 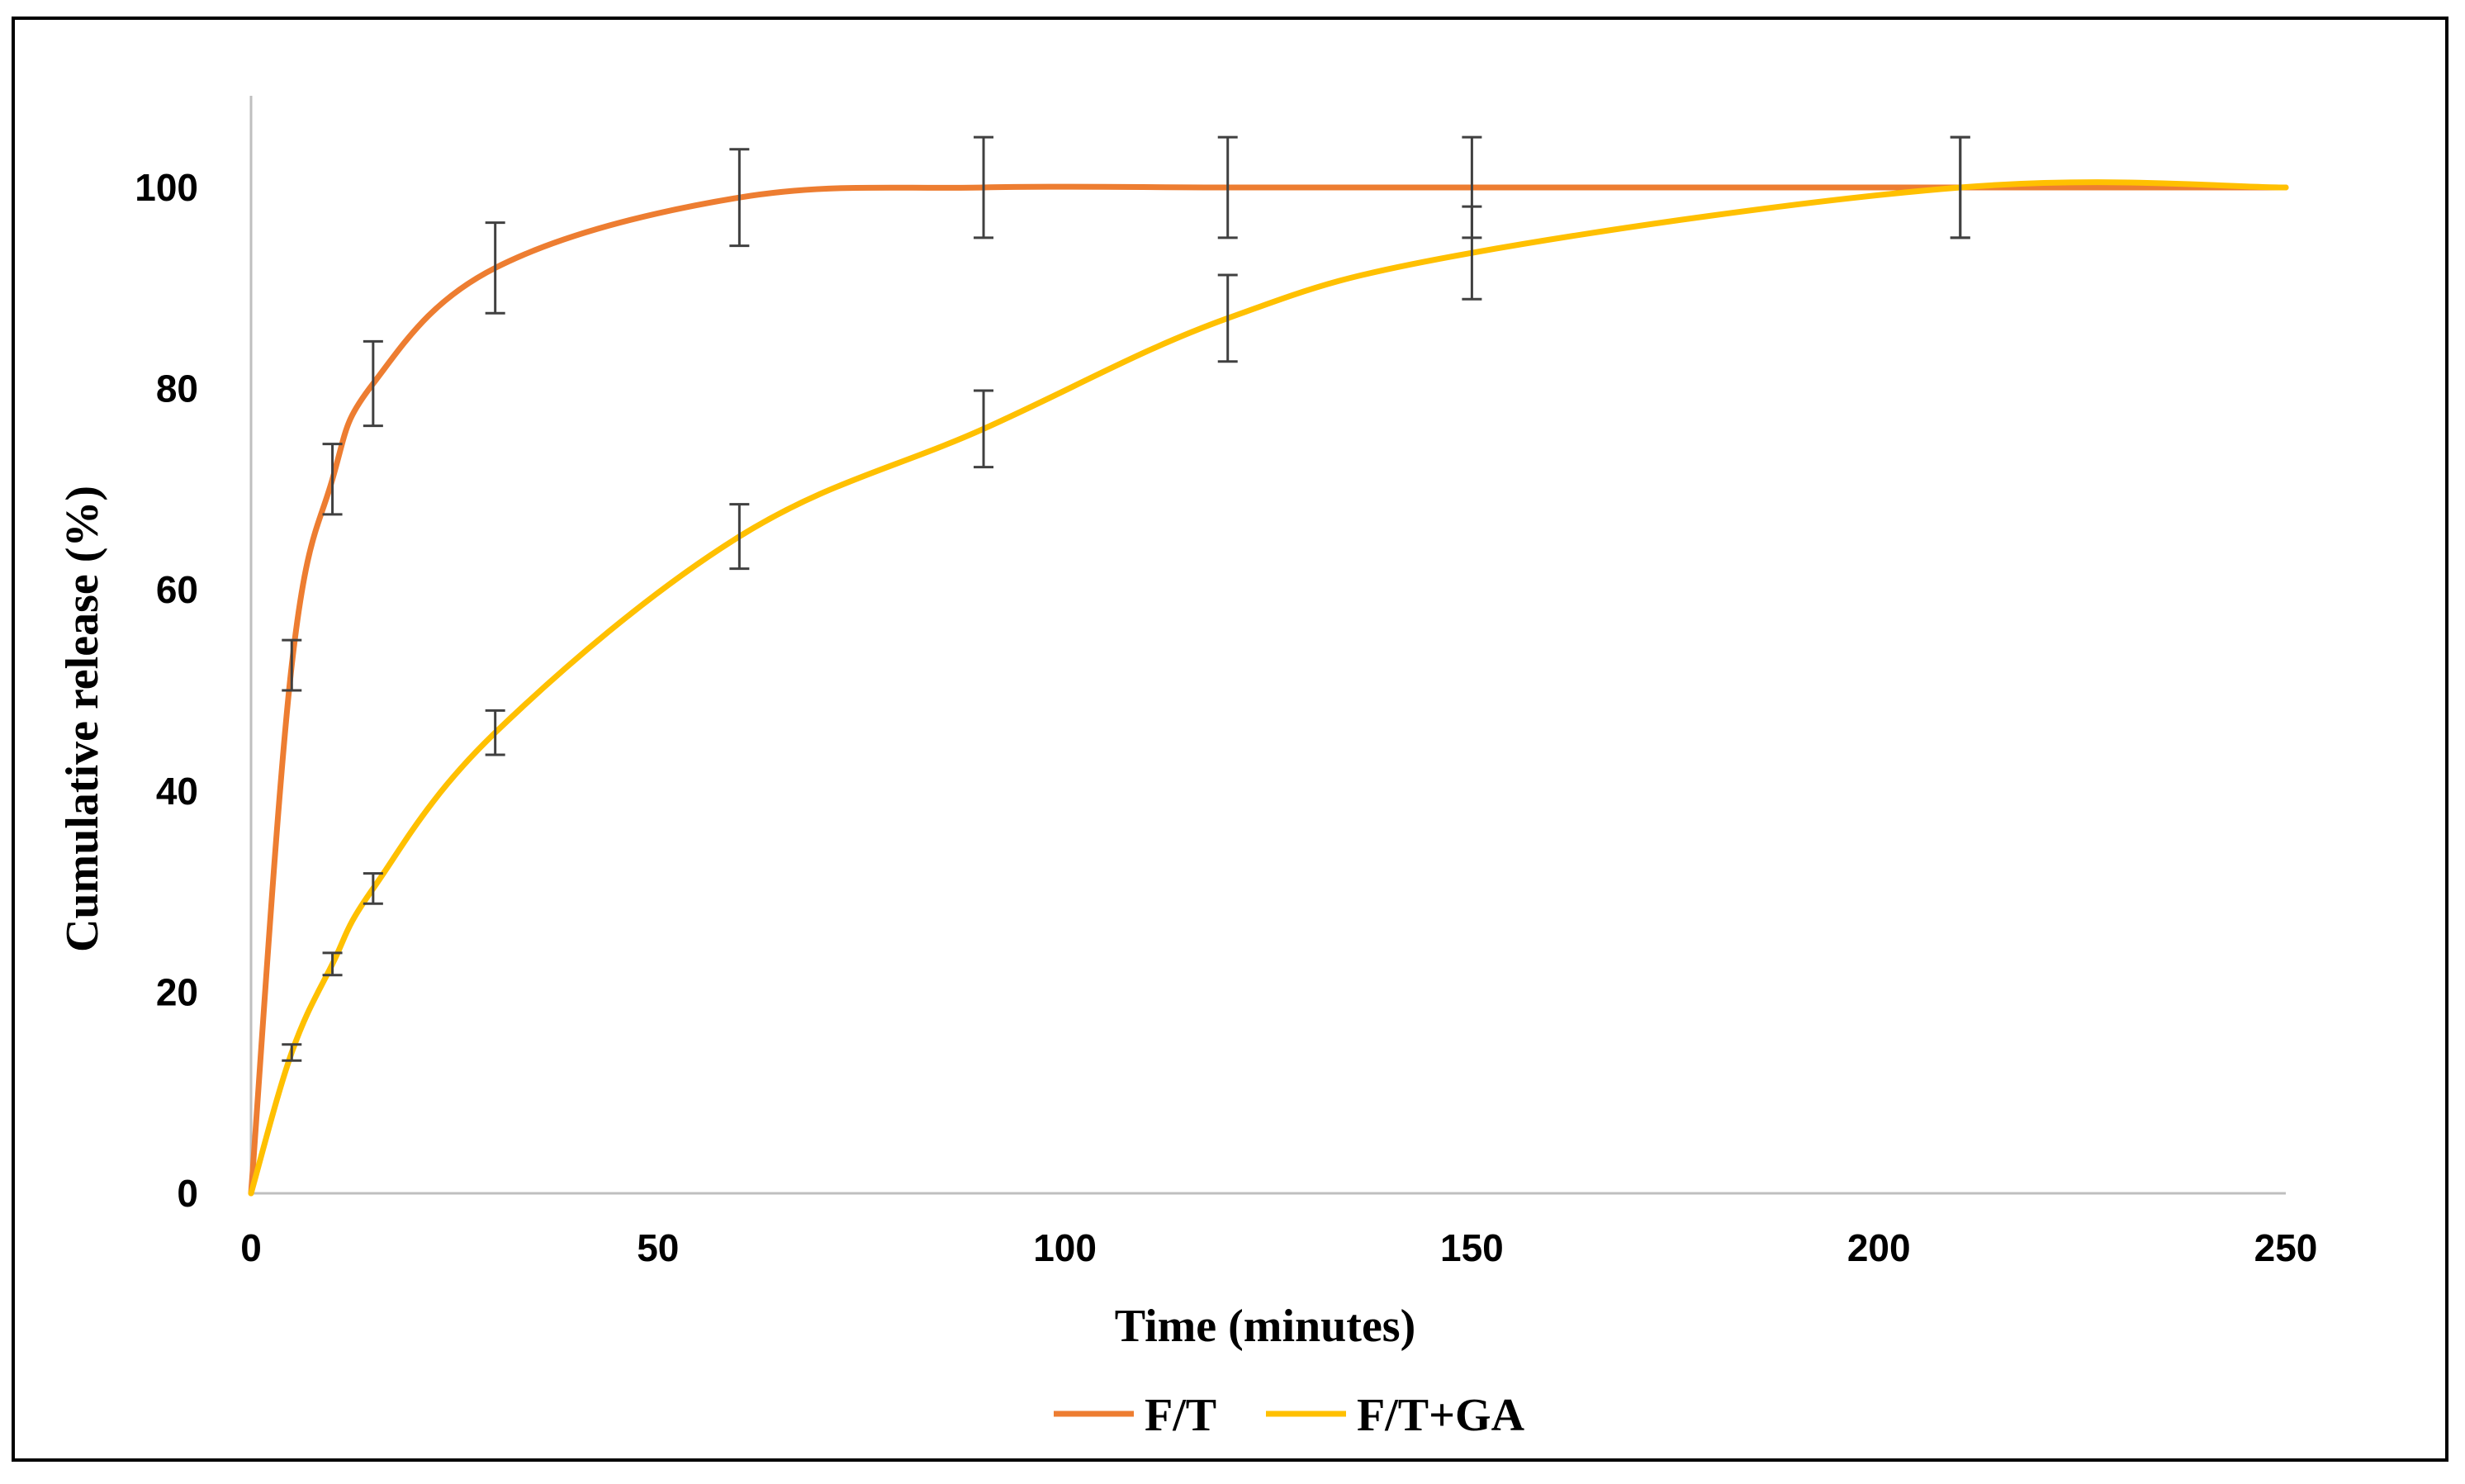 I want to click on y-tick-label: 20, so click(x=177, y=991).